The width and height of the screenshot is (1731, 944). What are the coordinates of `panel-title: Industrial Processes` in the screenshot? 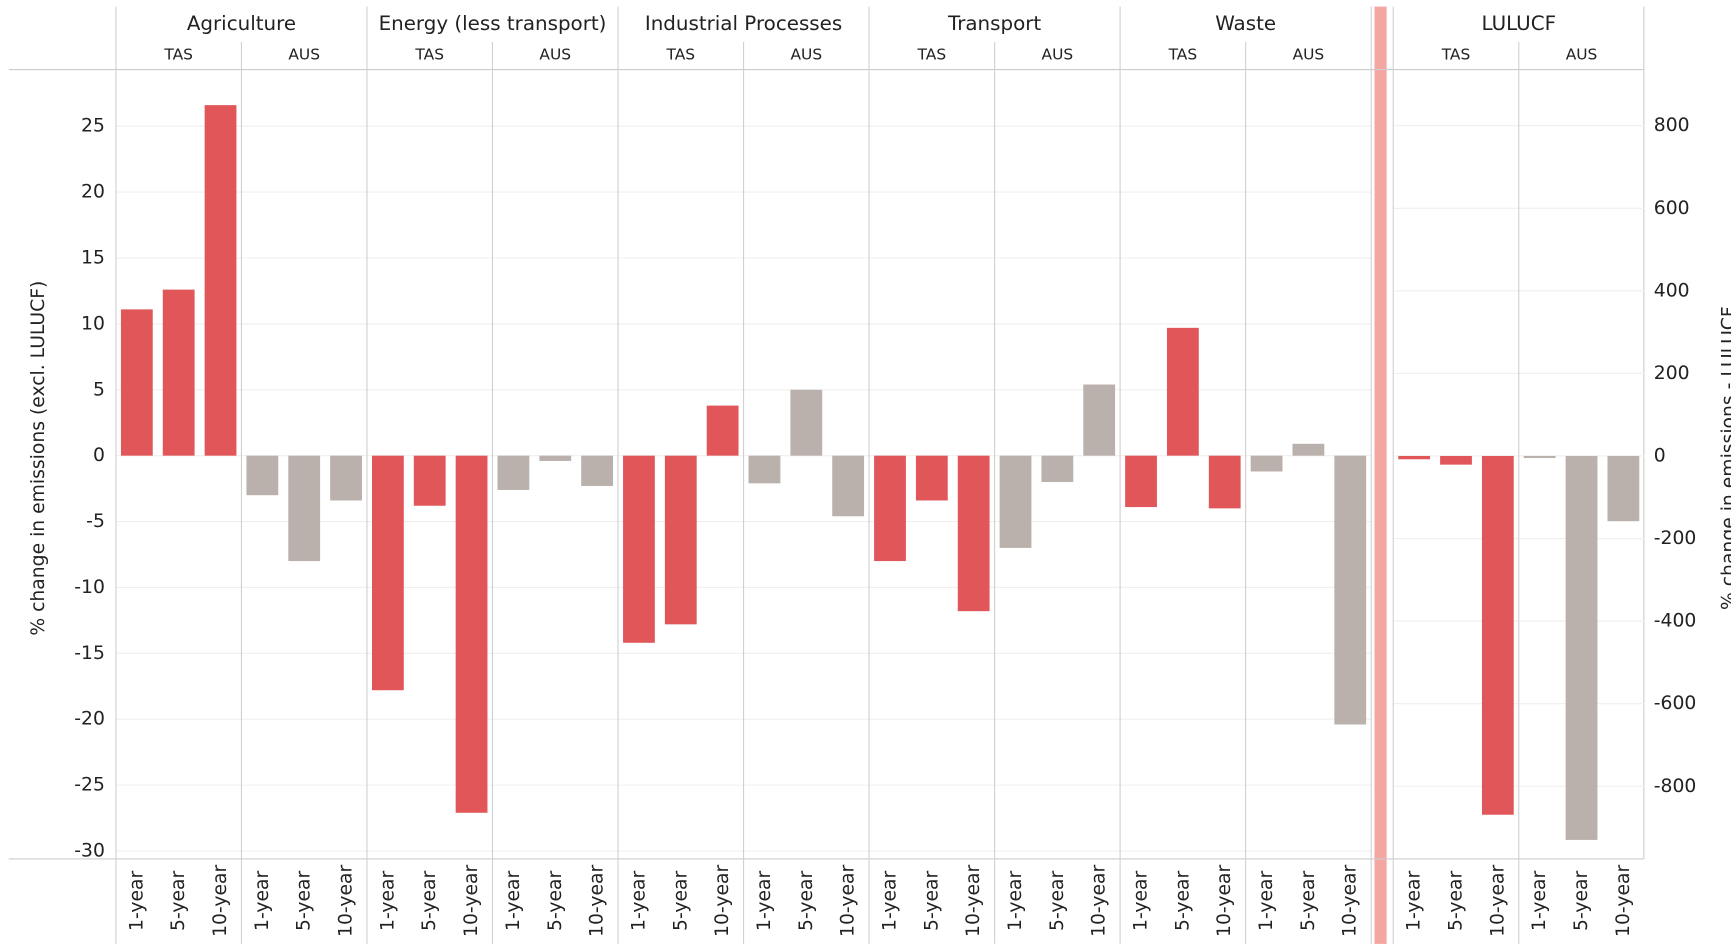 It's located at (743, 23).